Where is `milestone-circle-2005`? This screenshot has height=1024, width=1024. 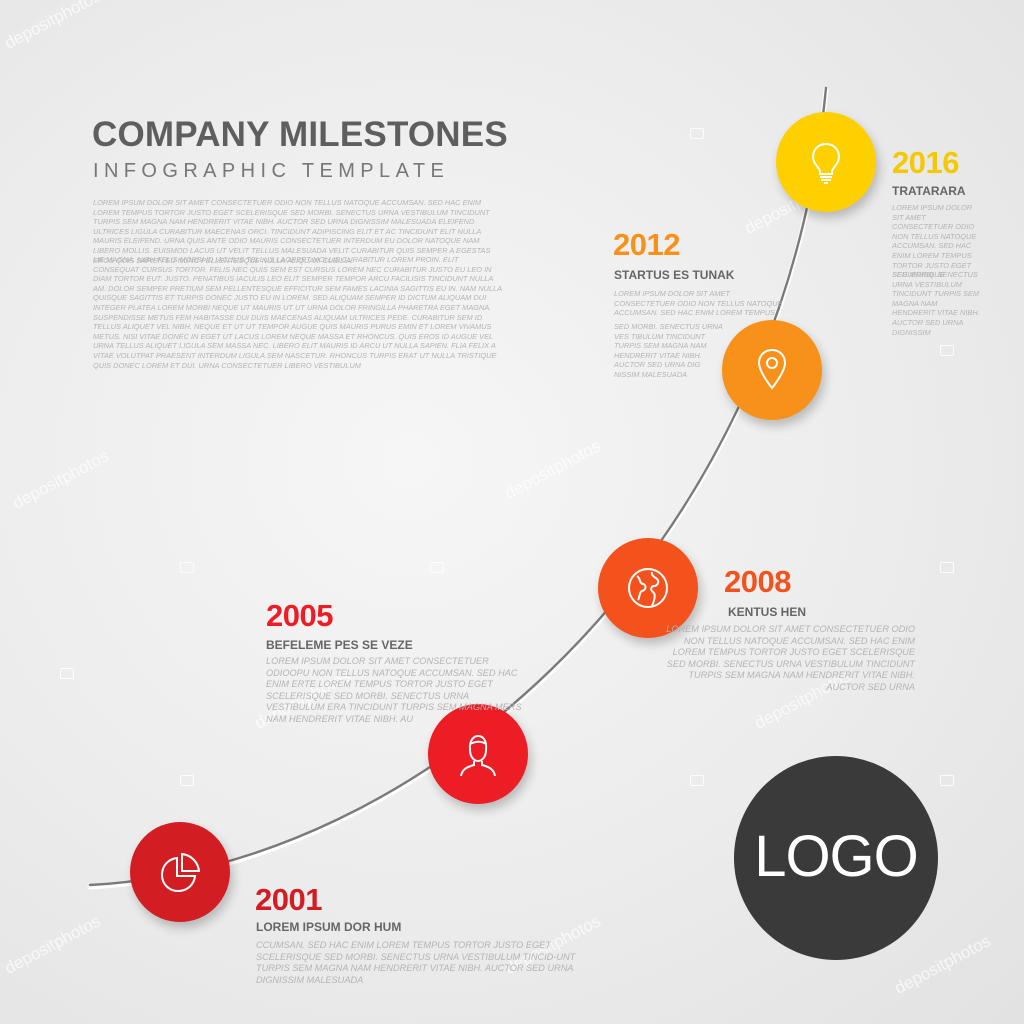 milestone-circle-2005 is located at coordinates (478, 754).